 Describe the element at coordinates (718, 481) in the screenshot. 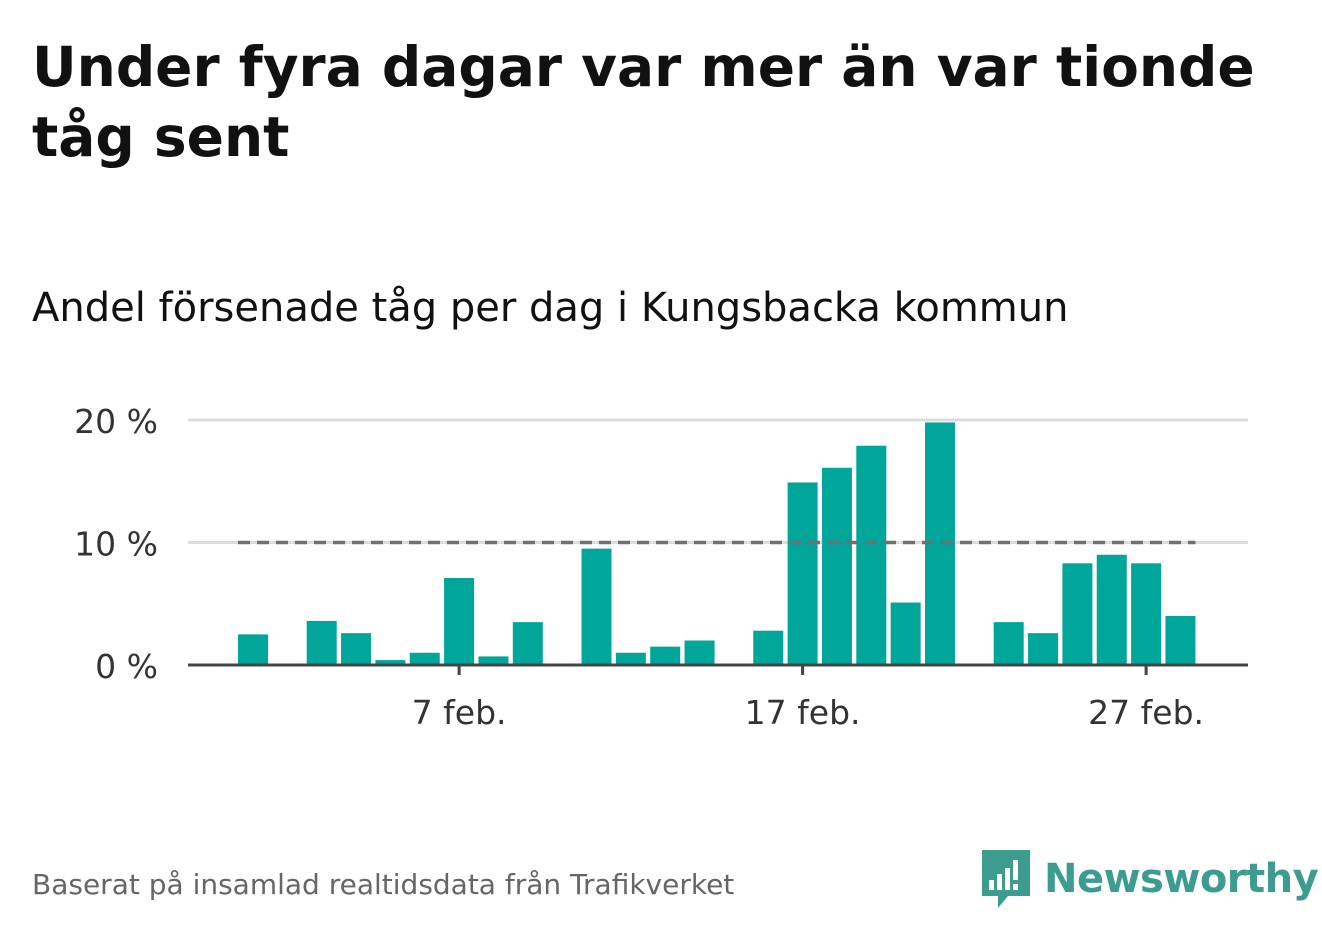

I see `gridlines` at that location.